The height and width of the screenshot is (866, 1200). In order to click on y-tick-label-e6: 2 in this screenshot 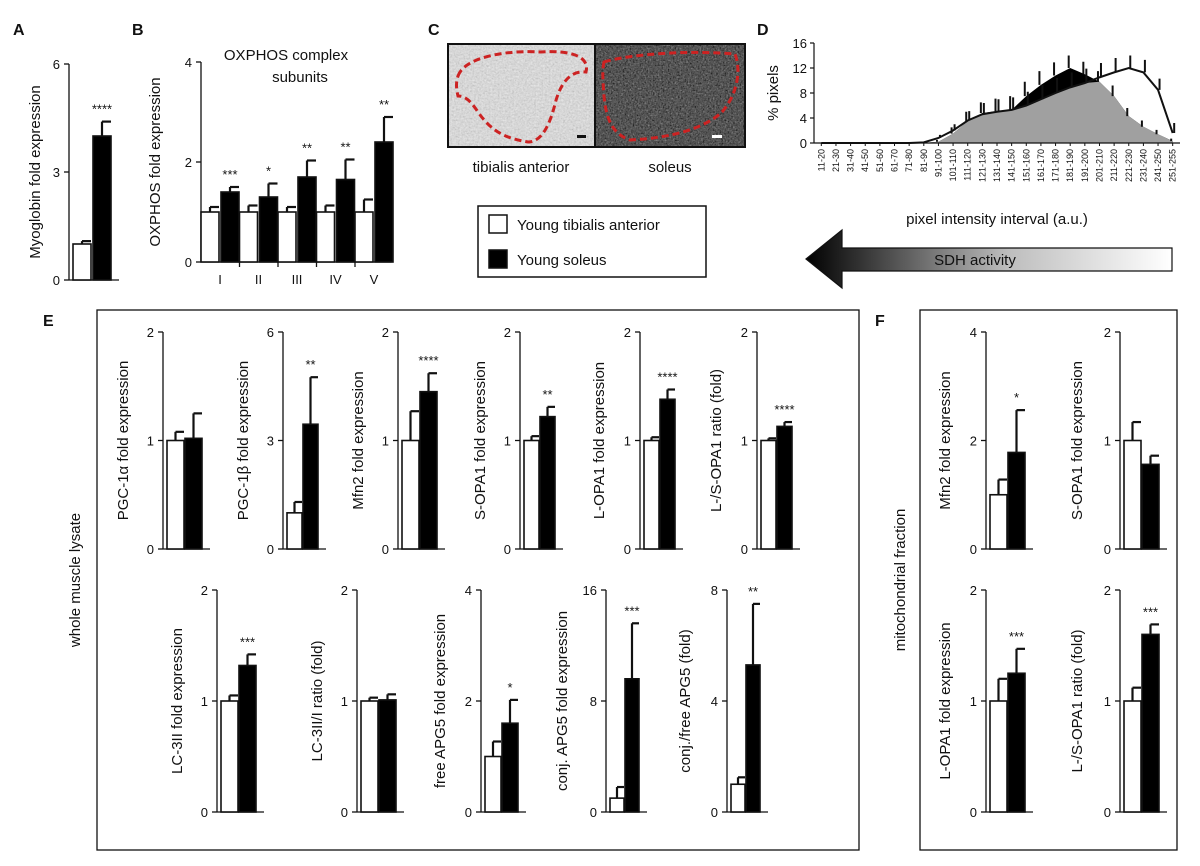, I will do `click(744, 332)`.